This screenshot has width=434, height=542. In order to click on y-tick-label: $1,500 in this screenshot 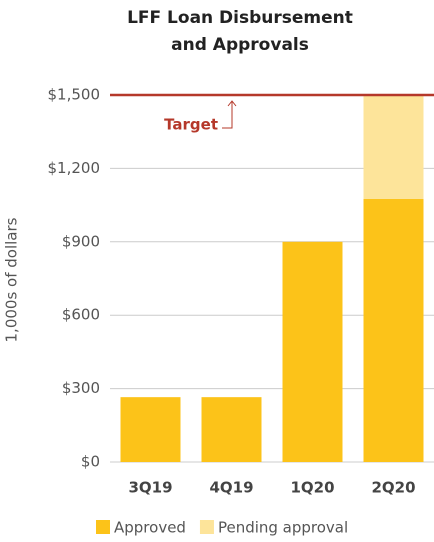, I will do `click(74, 95)`.